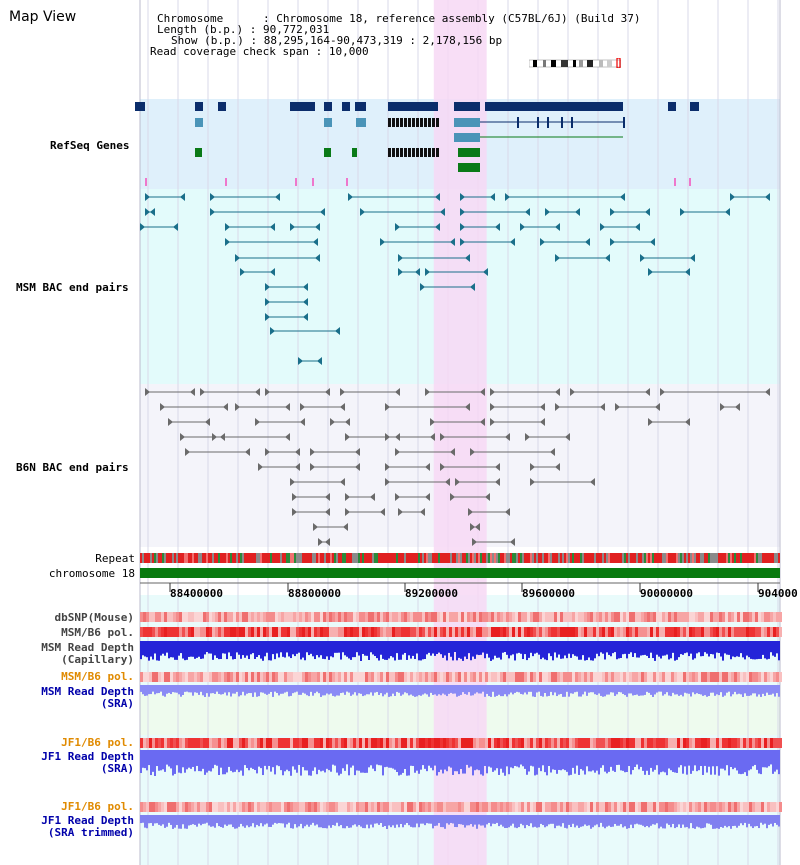 Image resolution: width=800 pixels, height=865 pixels. What do you see at coordinates (72, 287) in the screenshot?
I see `track-label-msm-bac: MSM BAC end pairs` at bounding box center [72, 287].